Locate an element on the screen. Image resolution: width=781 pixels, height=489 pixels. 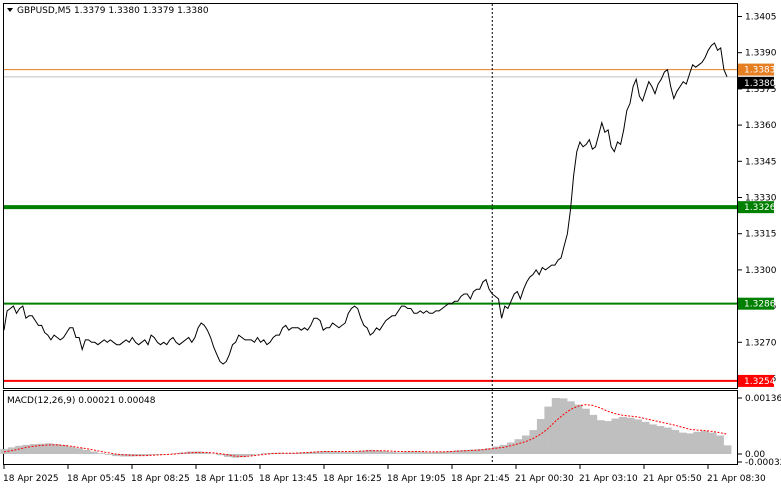
time-tick-label: 18 Apr 21:45 is located at coordinates (480, 479).